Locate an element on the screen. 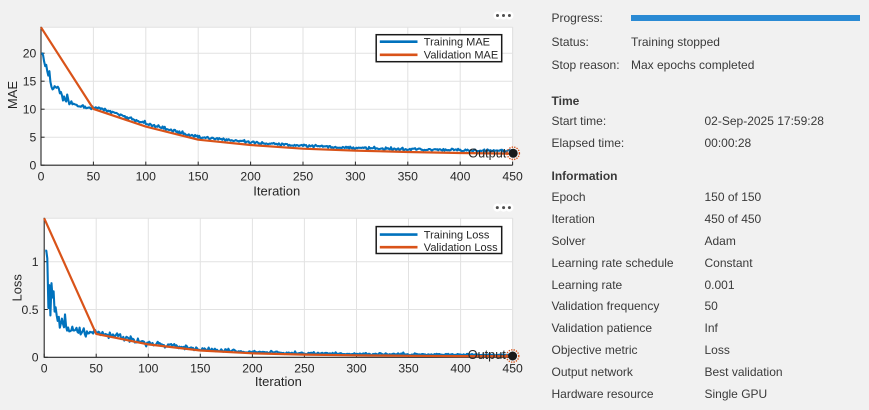 The width and height of the screenshot is (869, 410). svg-text: 15 is located at coordinates (30, 82).